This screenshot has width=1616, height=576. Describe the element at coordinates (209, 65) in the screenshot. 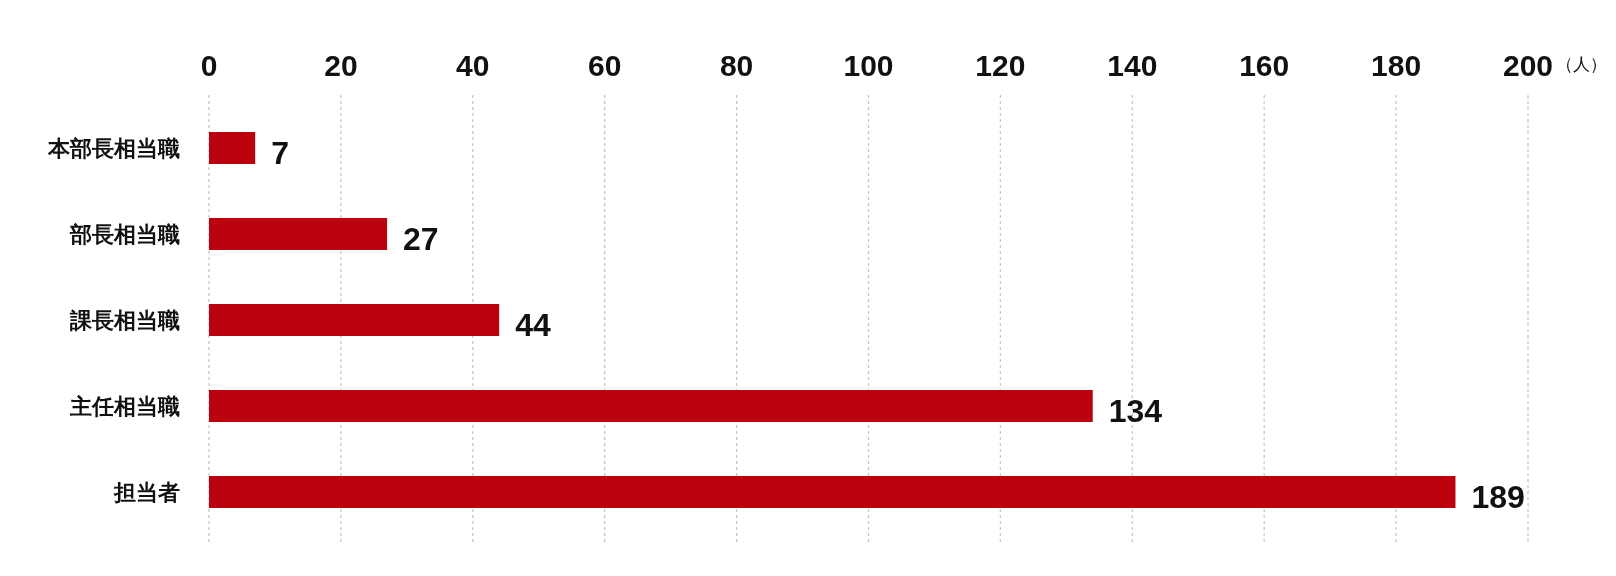

I see `x-tick-label: 0` at that location.